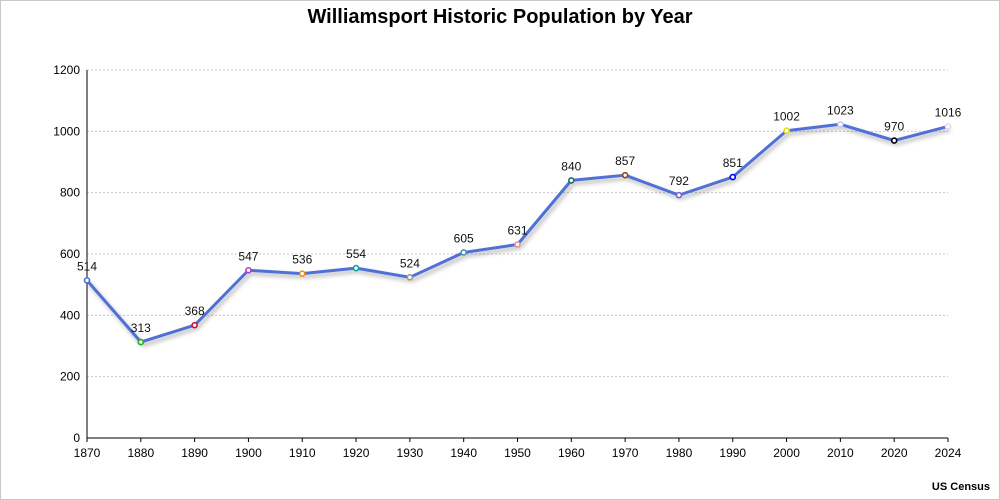 Image resolution: width=1000 pixels, height=500 pixels. Describe the element at coordinates (948, 112) in the screenshot. I see `data-label: 1016` at that location.